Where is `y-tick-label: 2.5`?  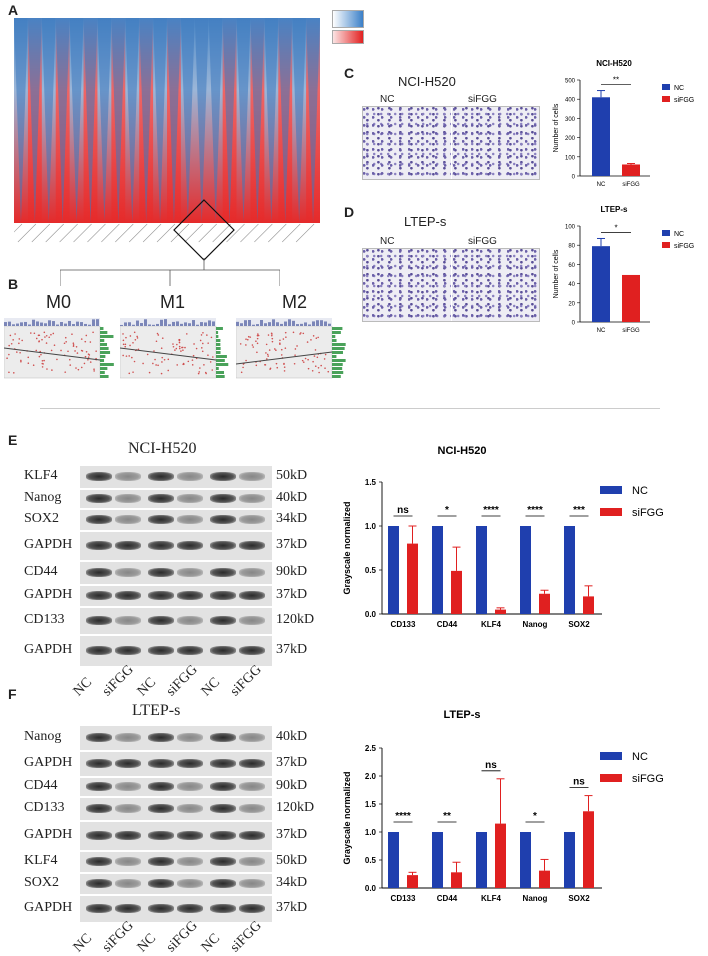
y-tick-label: 2.5 is located at coordinates (371, 748).